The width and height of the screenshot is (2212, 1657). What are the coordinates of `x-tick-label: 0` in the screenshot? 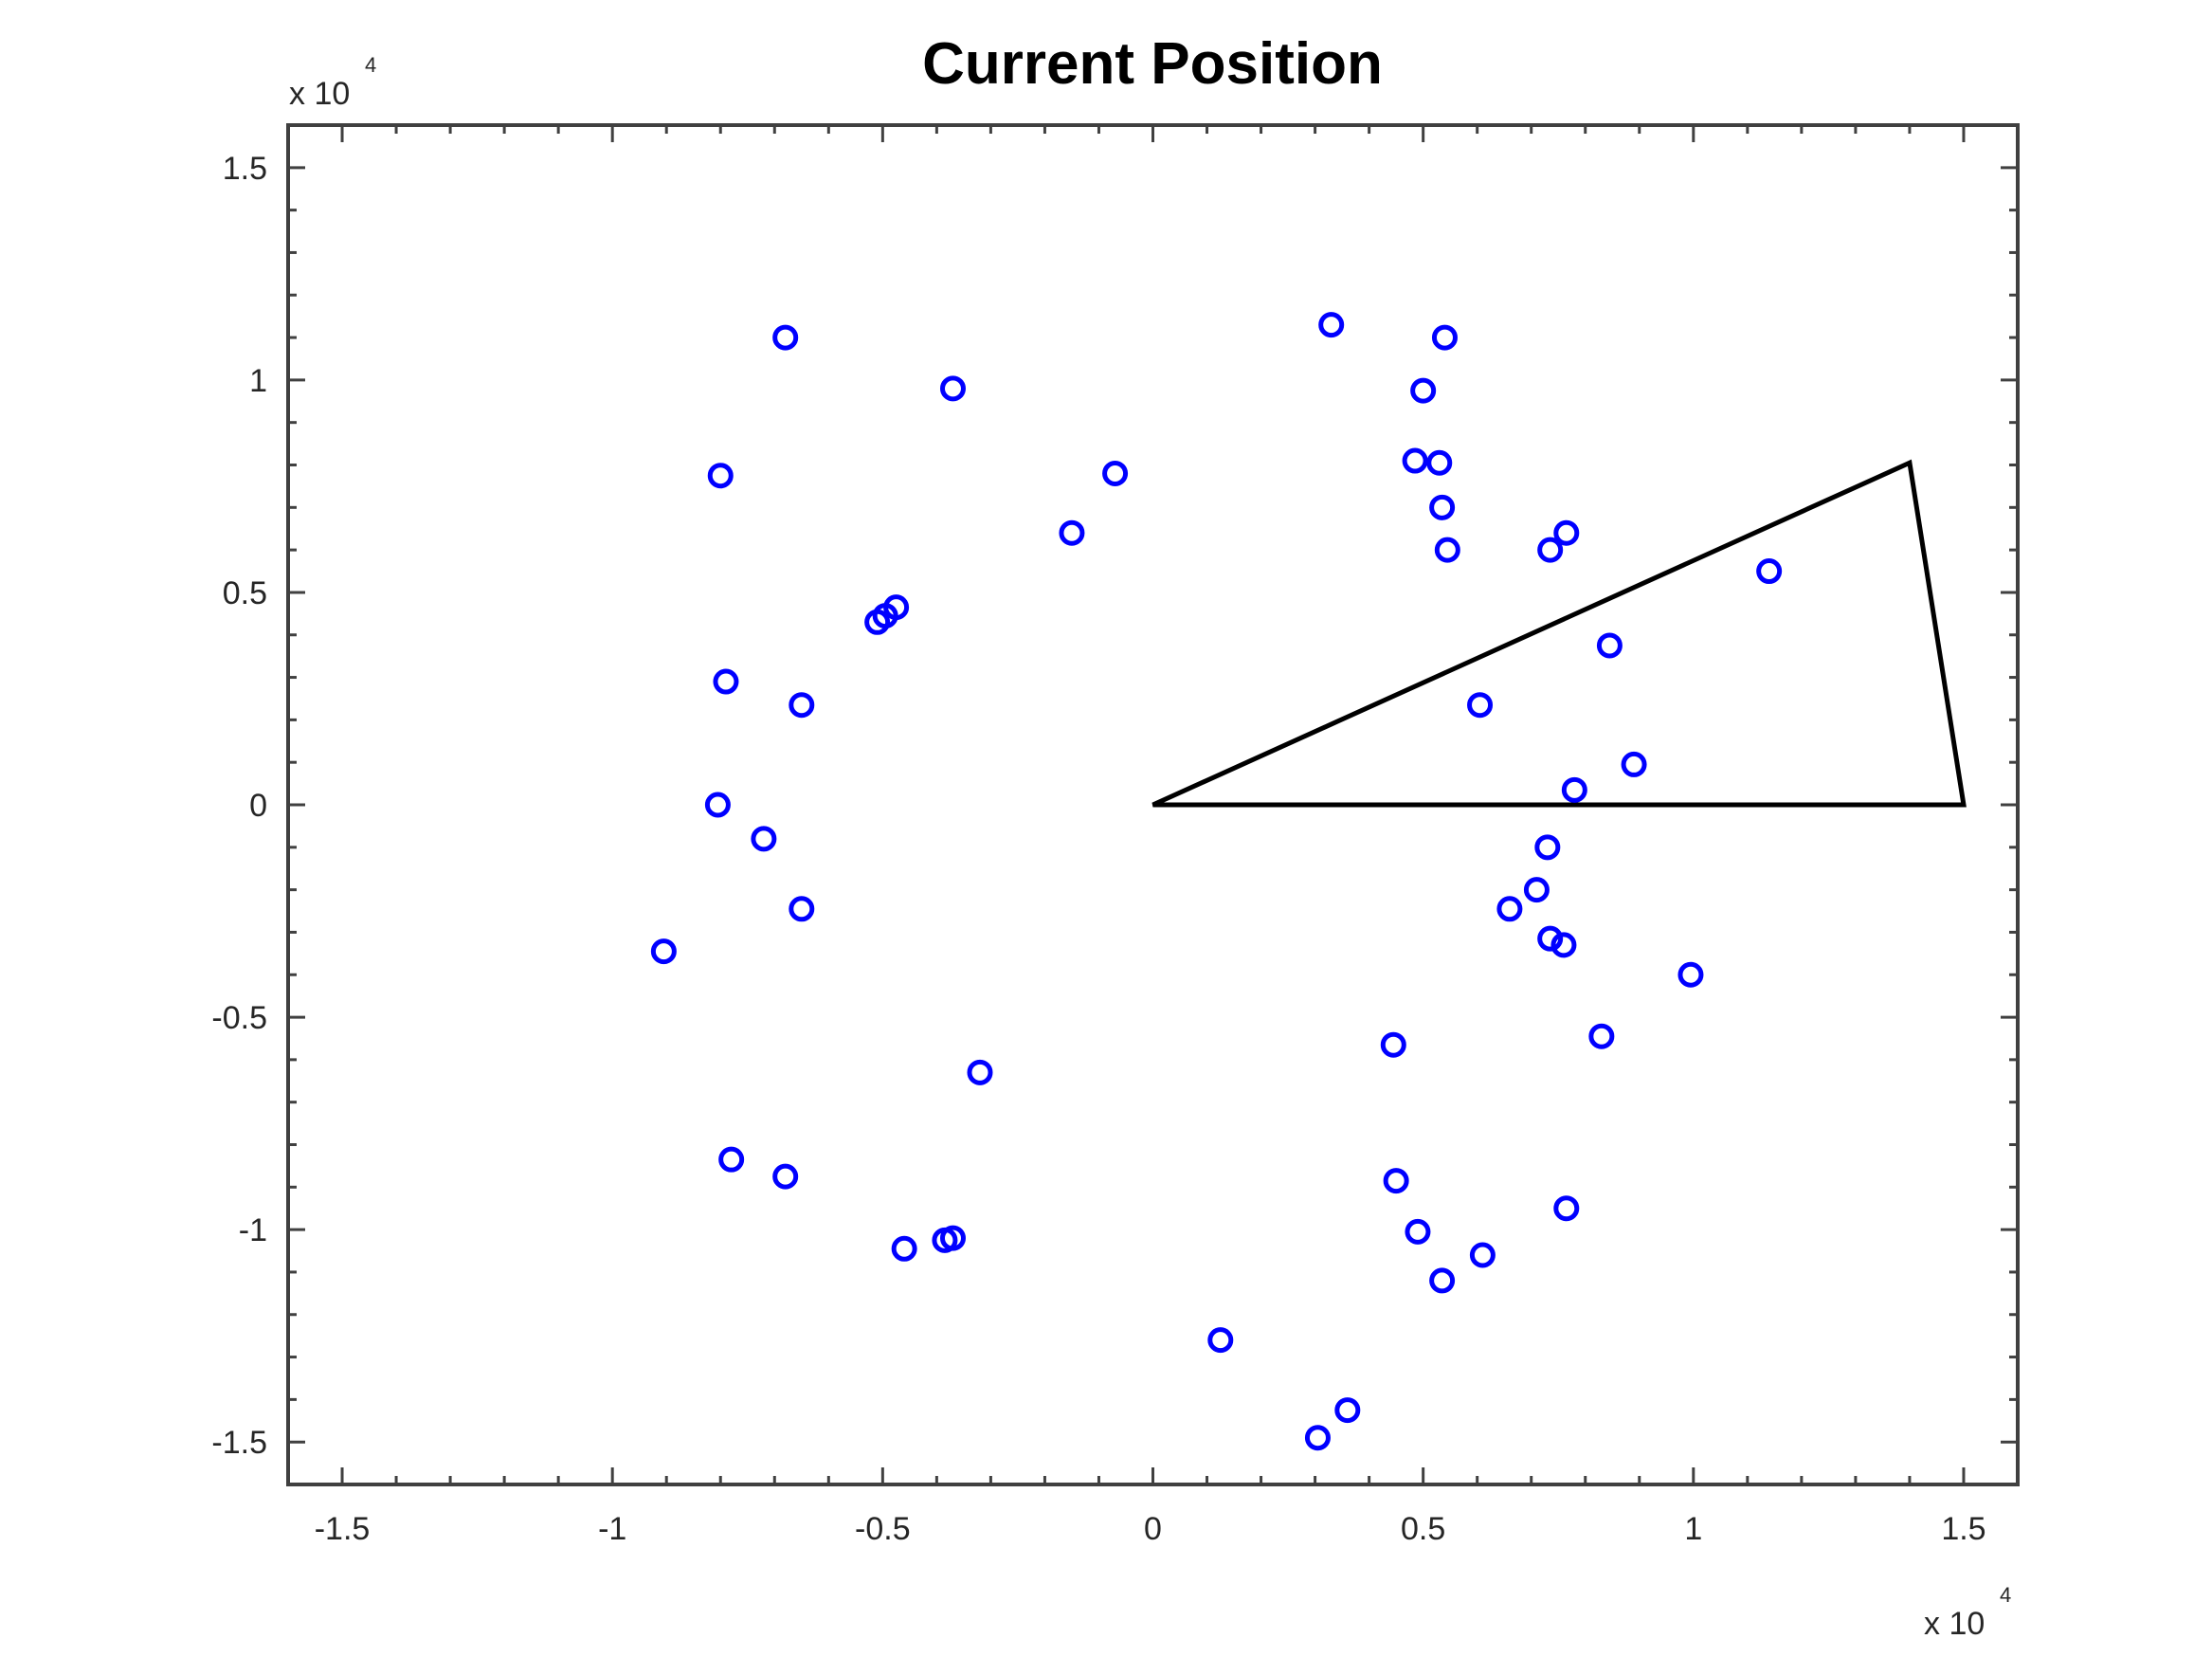 It's located at (1153, 1529).